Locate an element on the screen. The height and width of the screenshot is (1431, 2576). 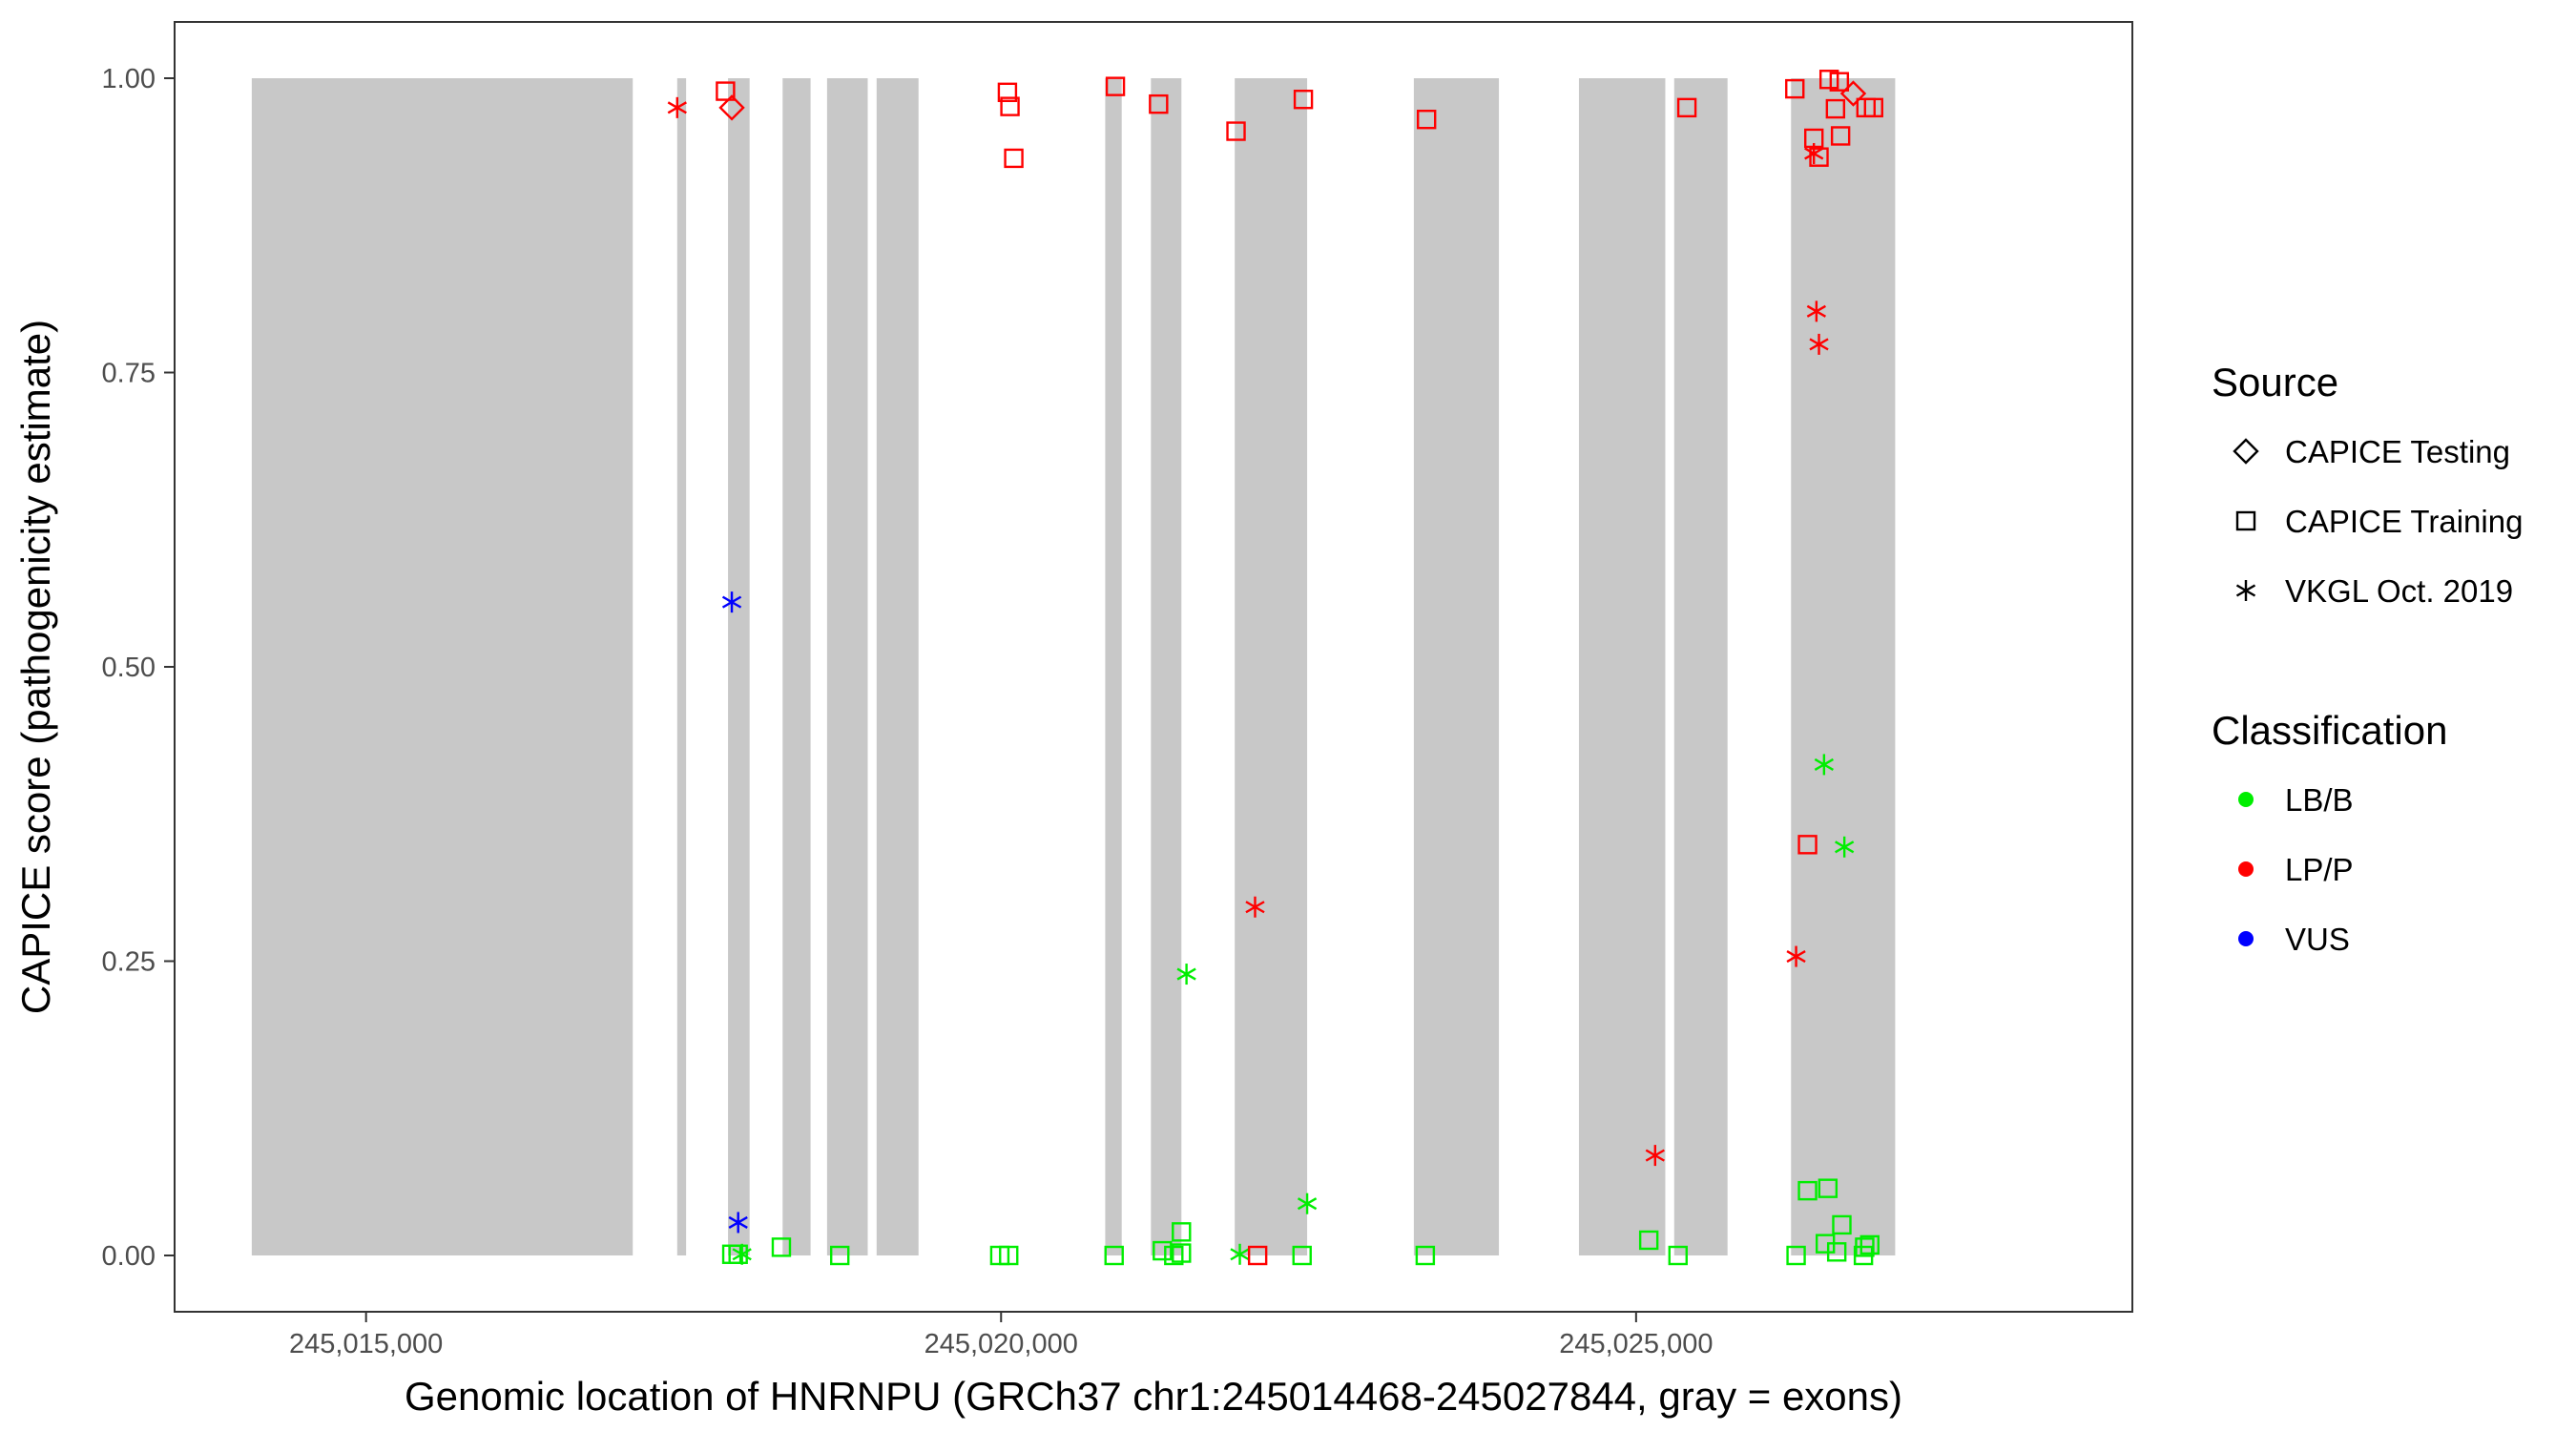
legend-label: CAPICE Training is located at coordinates (2404, 521).